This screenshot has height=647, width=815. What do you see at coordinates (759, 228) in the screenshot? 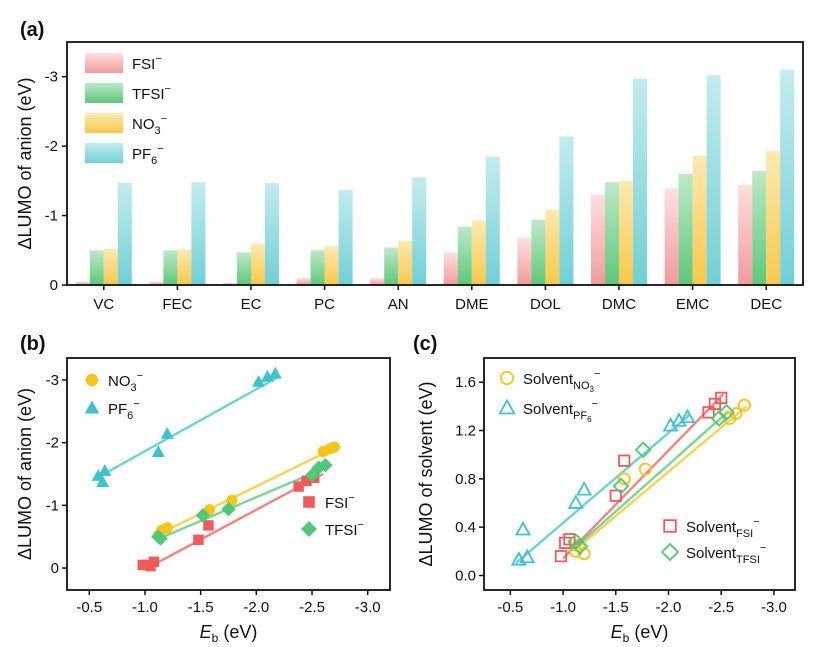
I see `bar-TFSI-DEC` at bounding box center [759, 228].